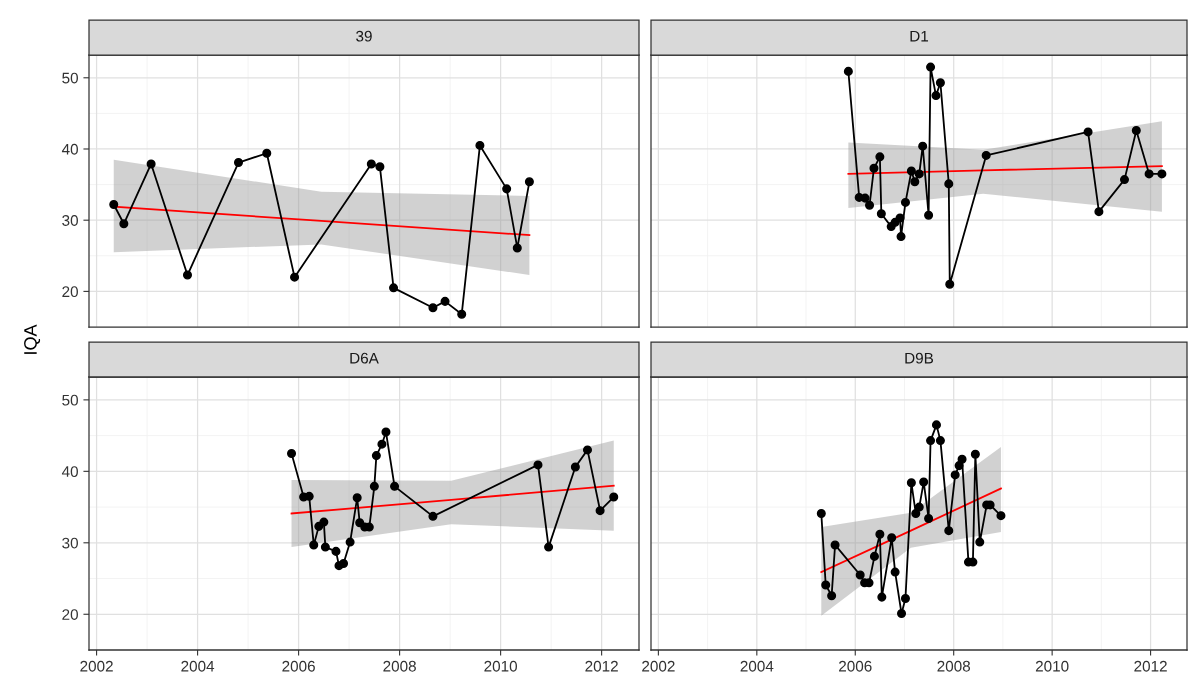  I want to click on chart-title: D9B, so click(919, 358).